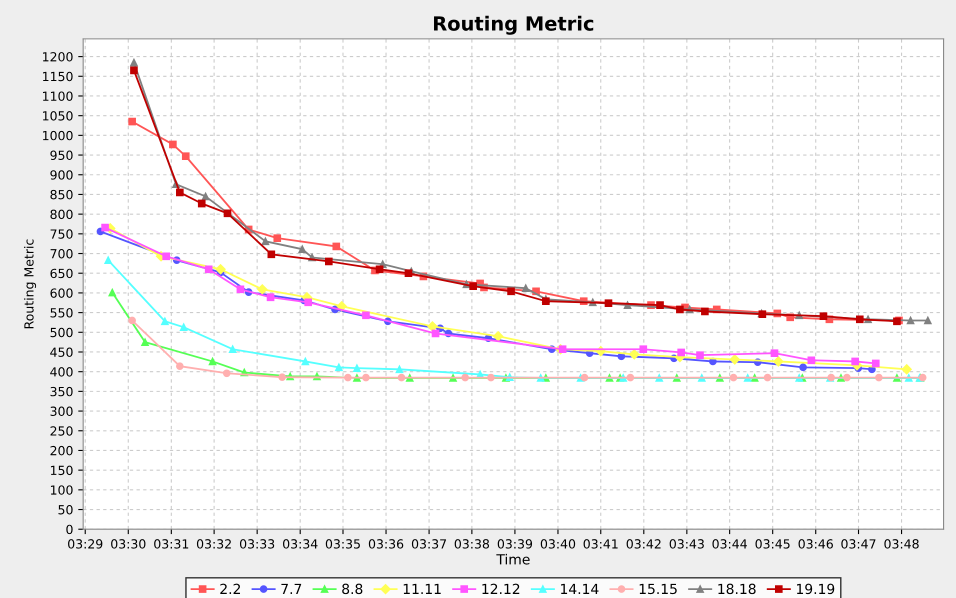 The image size is (956, 598). What do you see at coordinates (422, 589) in the screenshot?
I see `legend-label: 11.11` at bounding box center [422, 589].